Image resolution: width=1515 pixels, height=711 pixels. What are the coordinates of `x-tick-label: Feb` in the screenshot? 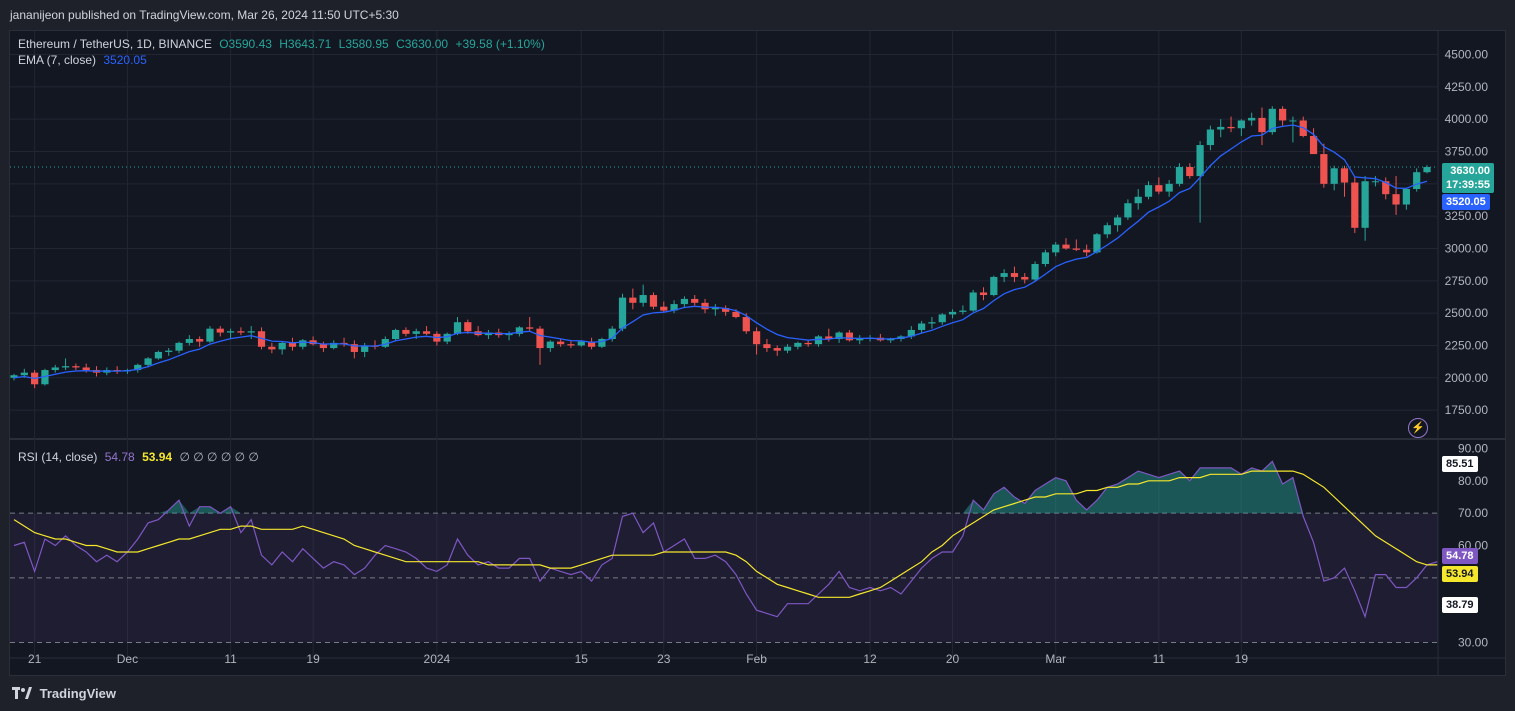 It's located at (756, 659).